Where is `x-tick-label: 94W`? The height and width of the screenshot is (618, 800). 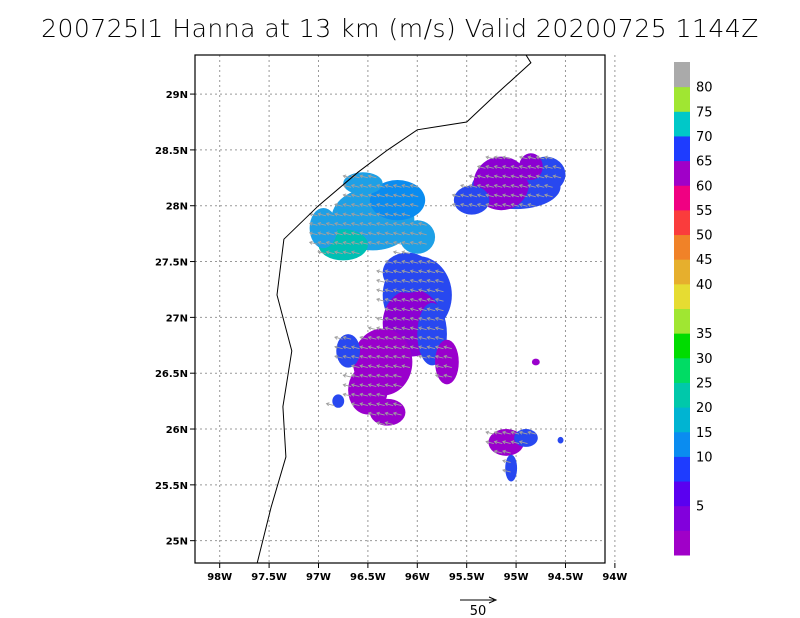 x-tick-label: 94W is located at coordinates (614, 577).